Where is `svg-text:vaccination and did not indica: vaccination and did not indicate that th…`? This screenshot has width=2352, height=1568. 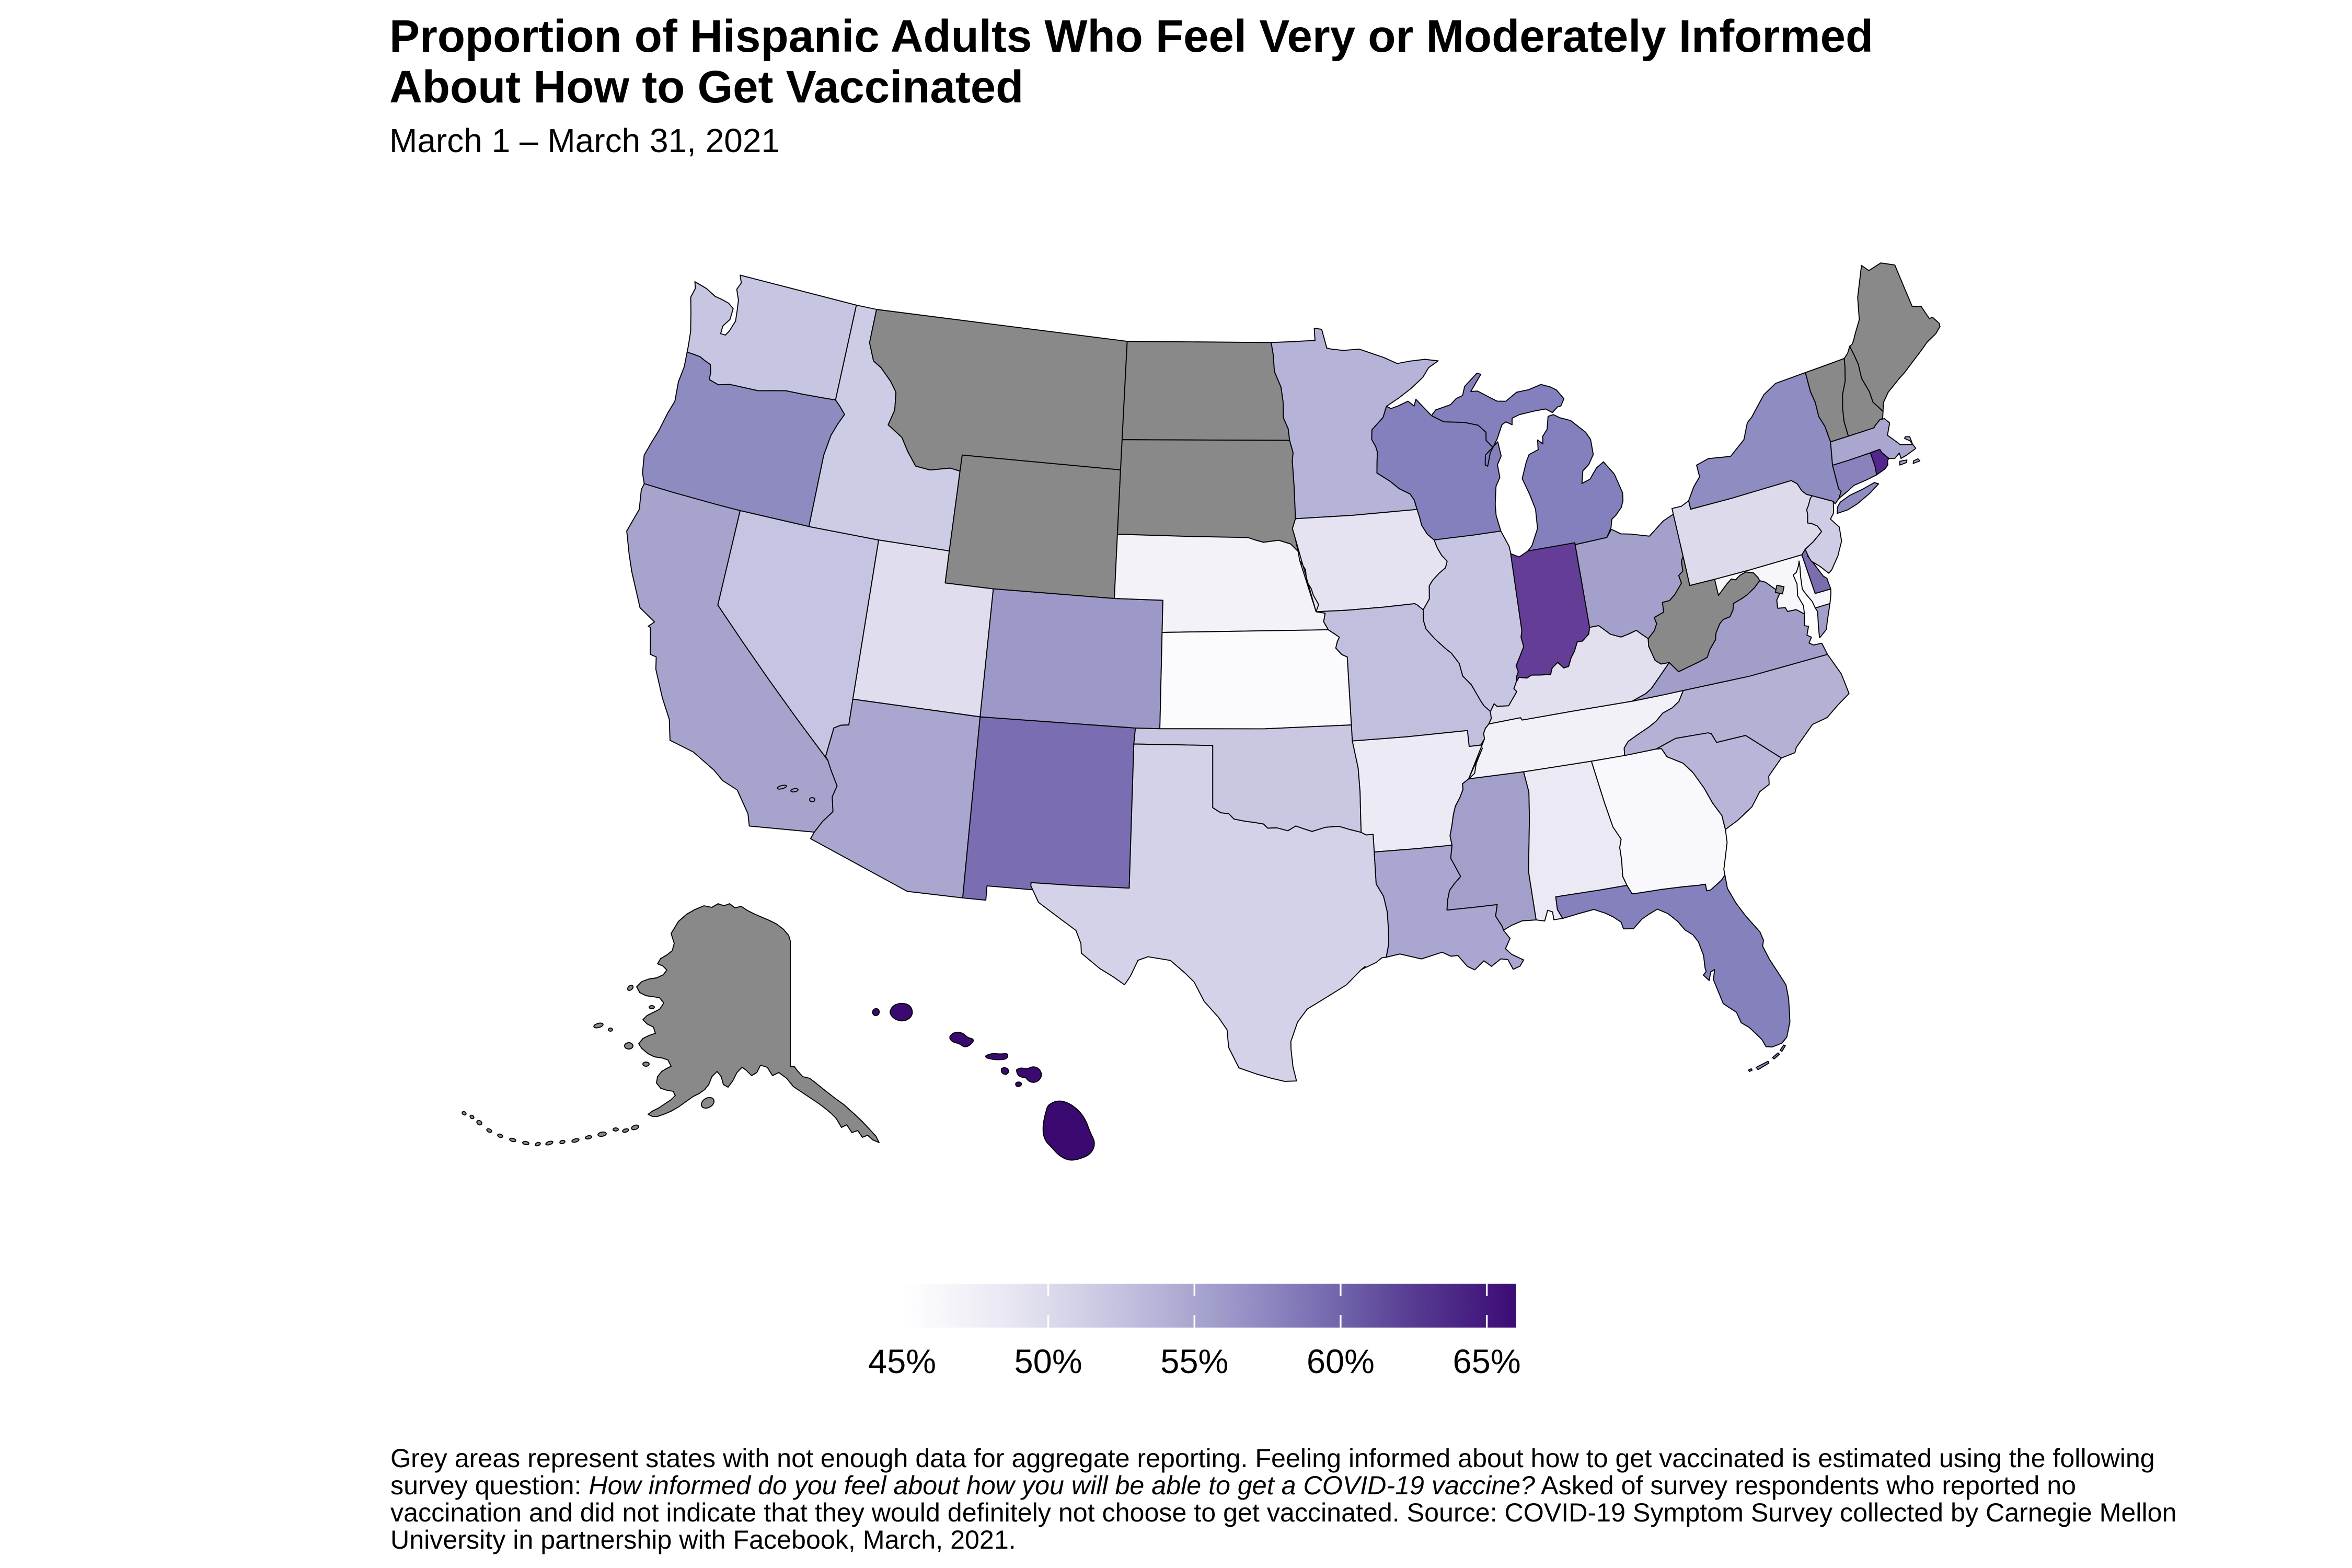
svg-text:vaccination and did not indica: vaccination and did not indicate that th… is located at coordinates (1283, 1512).